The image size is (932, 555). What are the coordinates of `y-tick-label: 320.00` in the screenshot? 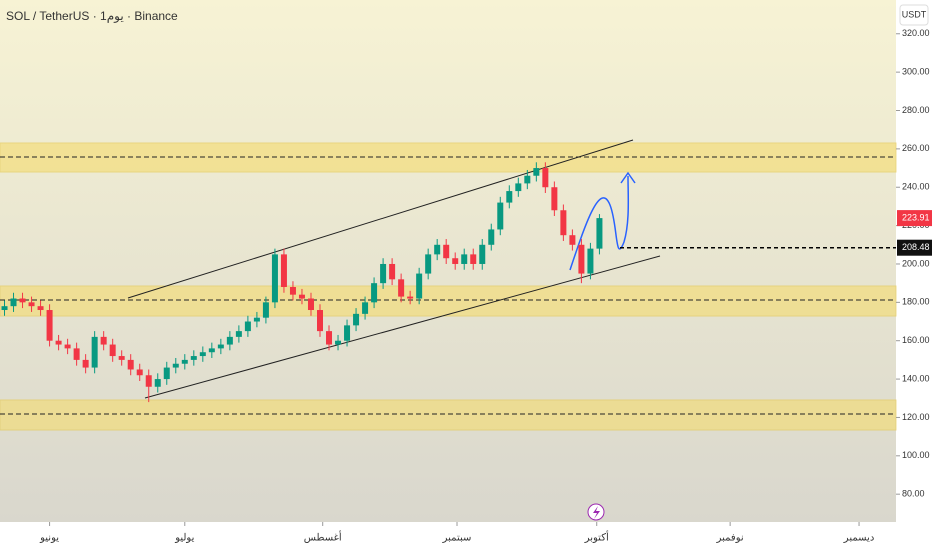 It's located at (916, 33).